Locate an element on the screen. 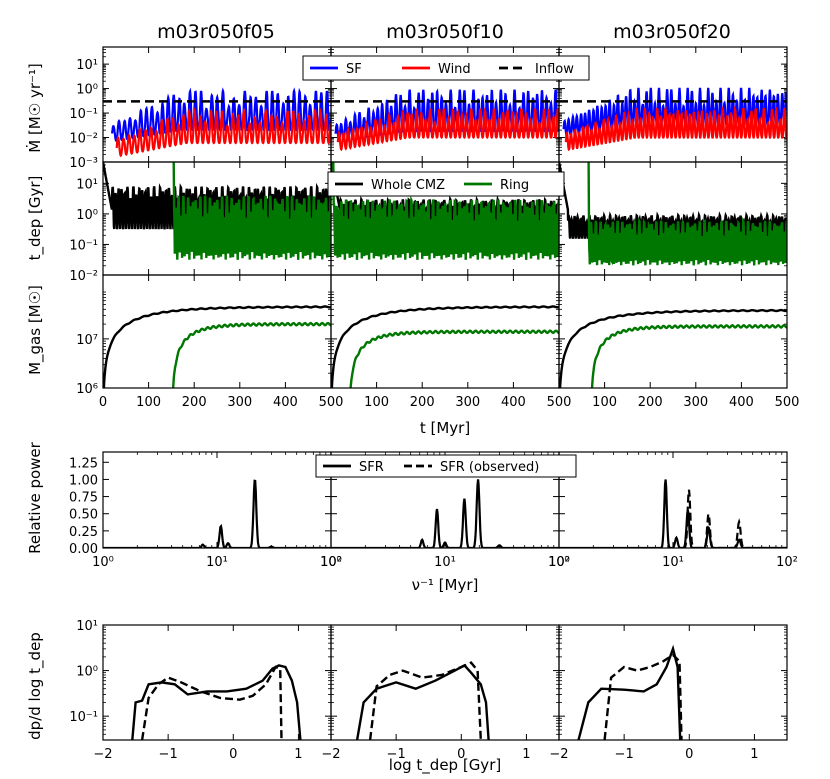 The width and height of the screenshot is (830, 779). series-whole-cmz is located at coordinates (445, 346).